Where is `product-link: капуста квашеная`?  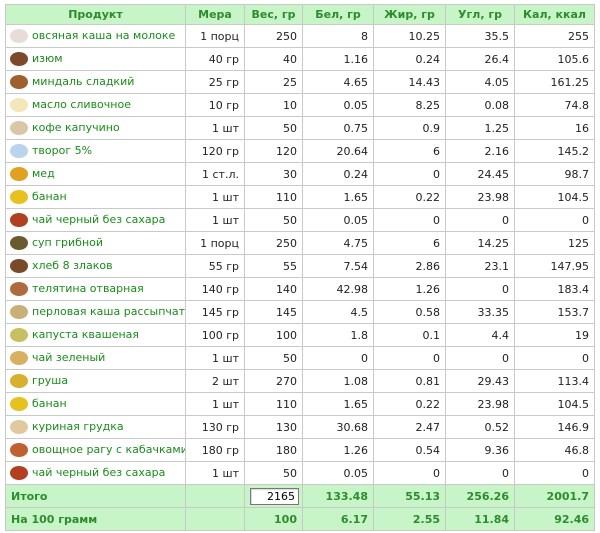
product-link: капуста квашеная is located at coordinates (86, 334).